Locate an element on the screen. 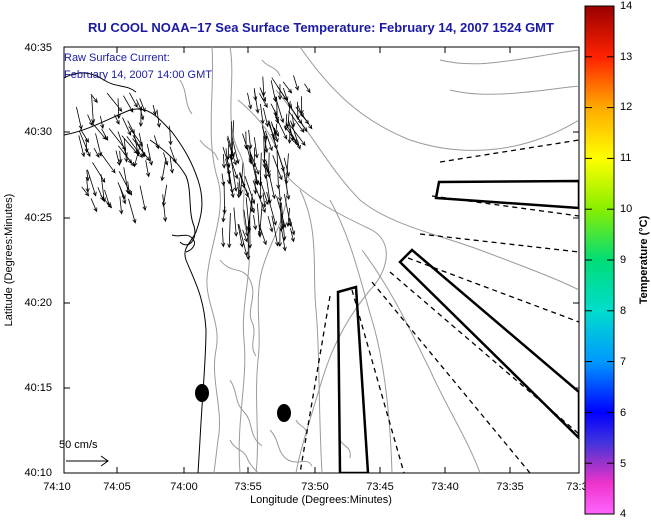 This screenshot has width=651, height=524. colorbar-tick-label: 10 is located at coordinates (626, 209).